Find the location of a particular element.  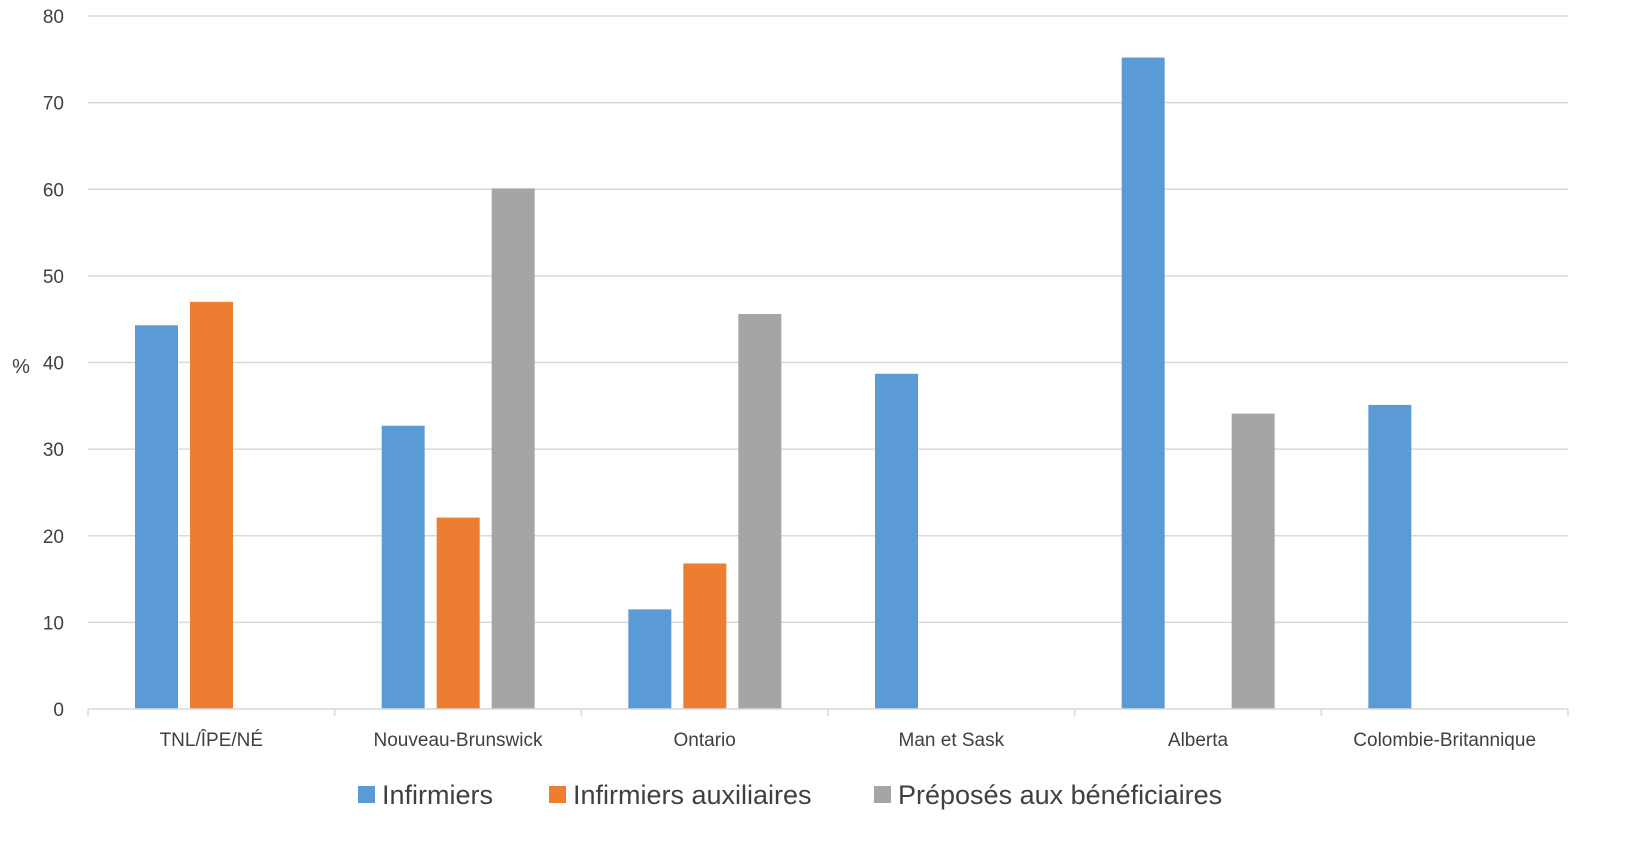

x-tick-label: Alberta is located at coordinates (1198, 740).